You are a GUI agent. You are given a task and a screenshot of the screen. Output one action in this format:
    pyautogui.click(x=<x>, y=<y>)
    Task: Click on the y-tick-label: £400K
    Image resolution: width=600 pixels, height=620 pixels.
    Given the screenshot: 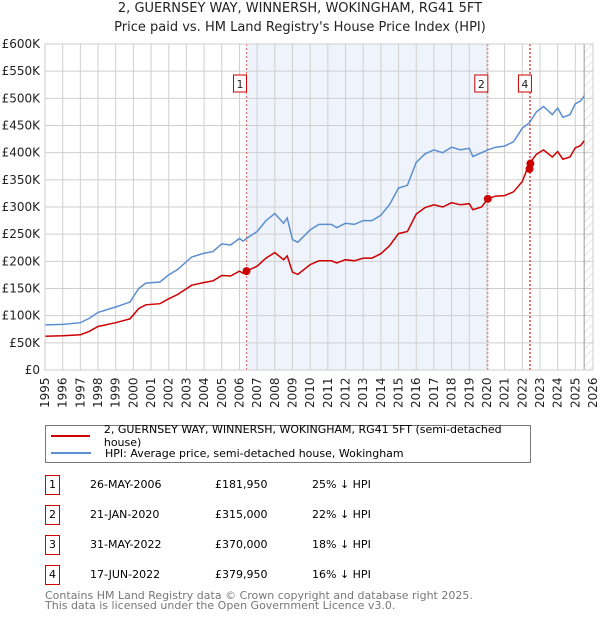 What is the action you would take?
    pyautogui.click(x=22, y=153)
    